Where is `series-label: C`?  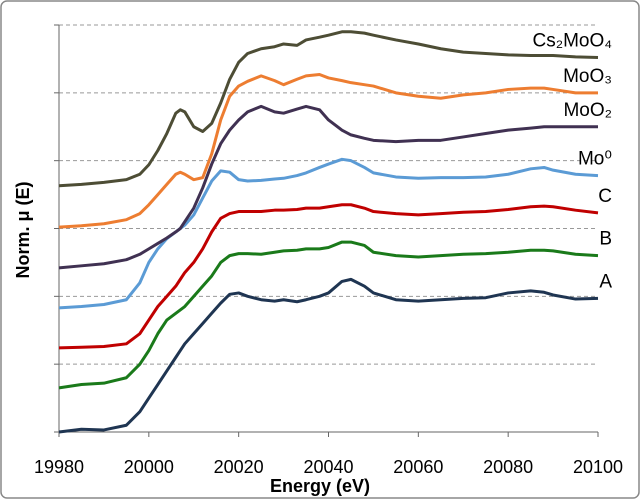
series-label: C is located at coordinates (605, 196).